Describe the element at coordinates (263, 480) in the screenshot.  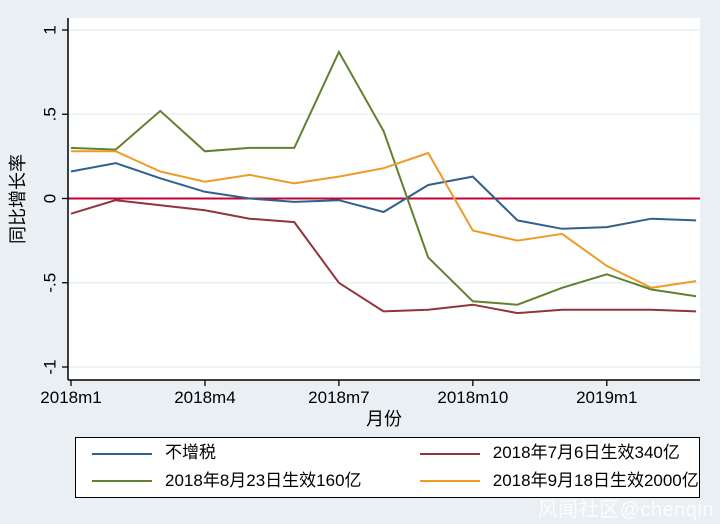
I see `legend-label: 2018年8月23日生效160亿` at that location.